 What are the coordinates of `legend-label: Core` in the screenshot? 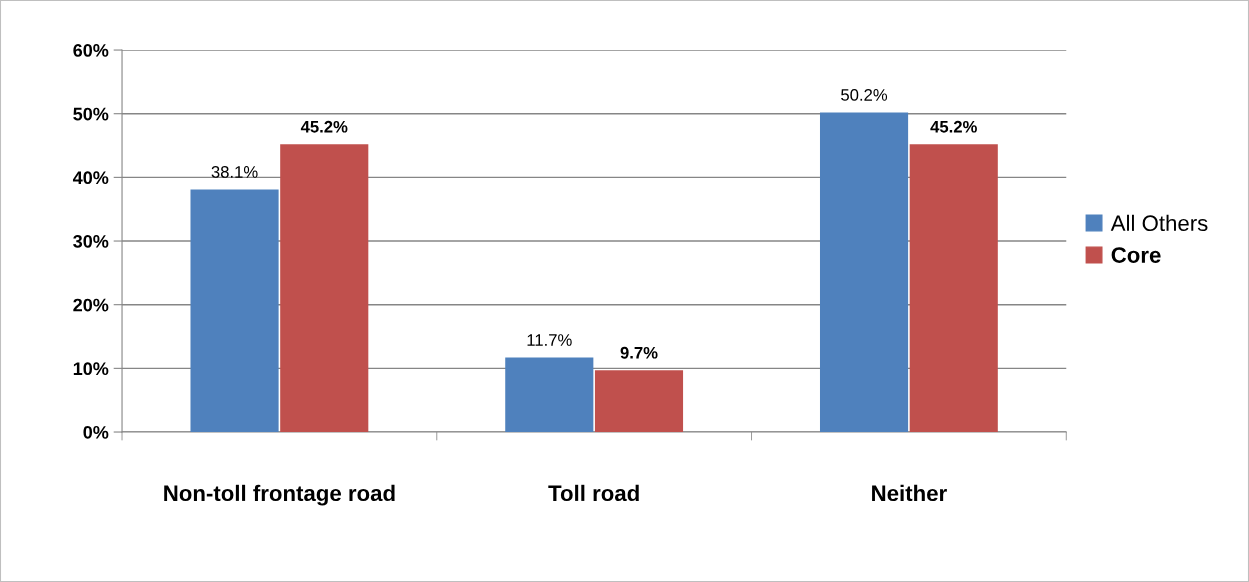 It's located at (1136, 255).